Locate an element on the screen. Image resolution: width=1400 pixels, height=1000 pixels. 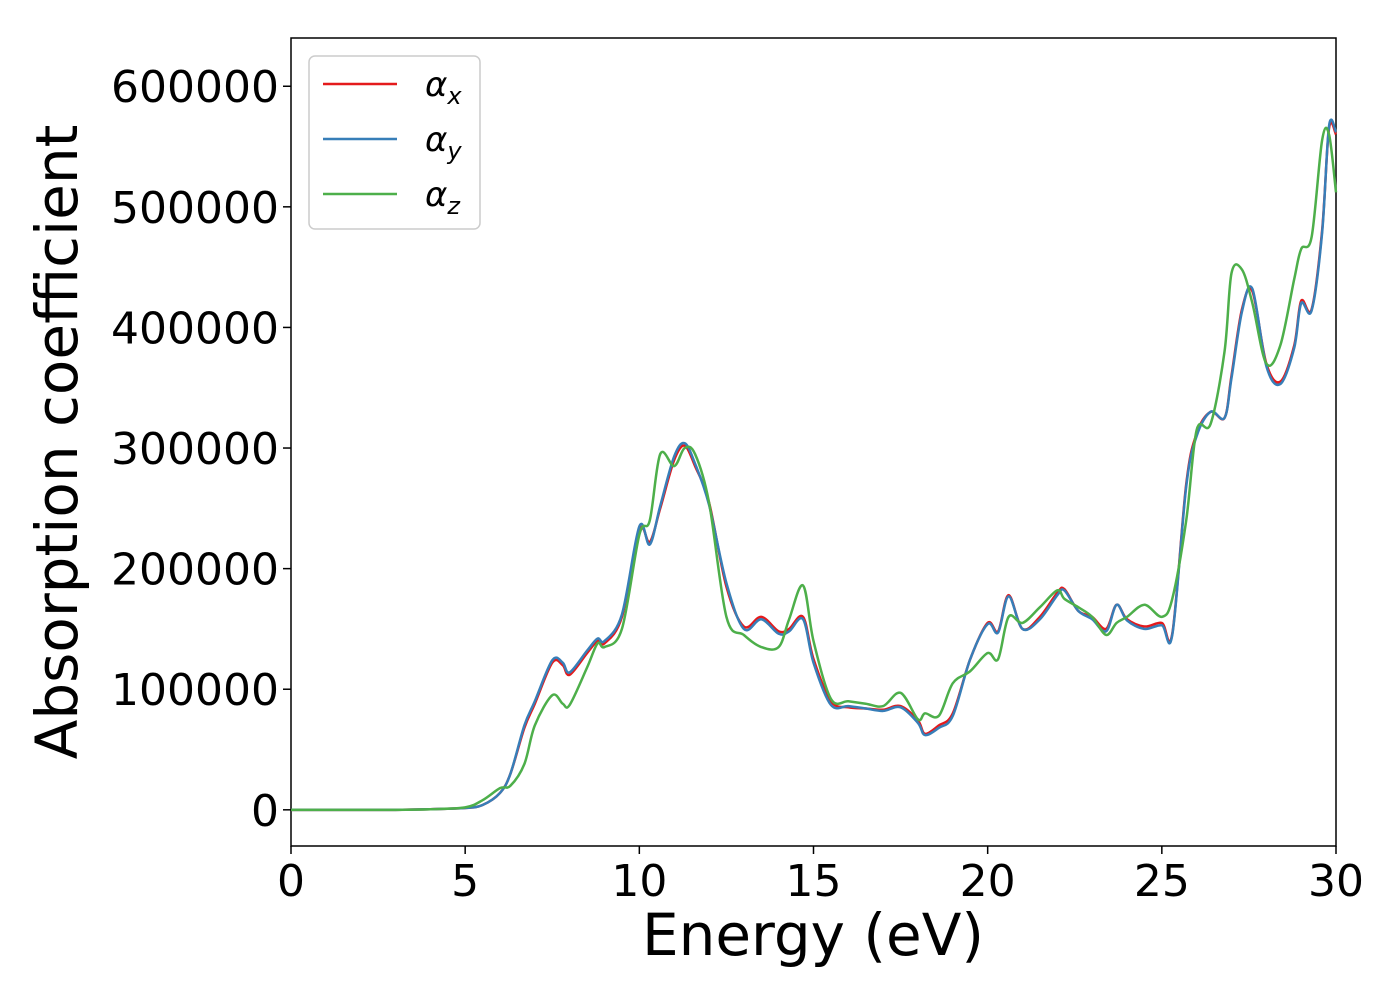
y-tick-label: 500000 is located at coordinates (195, 208).